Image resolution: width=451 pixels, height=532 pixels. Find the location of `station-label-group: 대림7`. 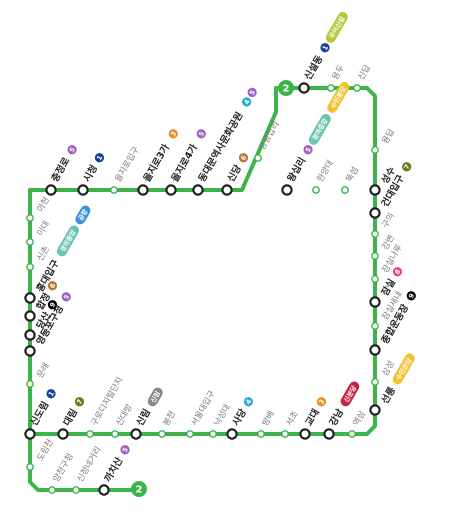

station-label-group: 대림7 is located at coordinates (72, 412).